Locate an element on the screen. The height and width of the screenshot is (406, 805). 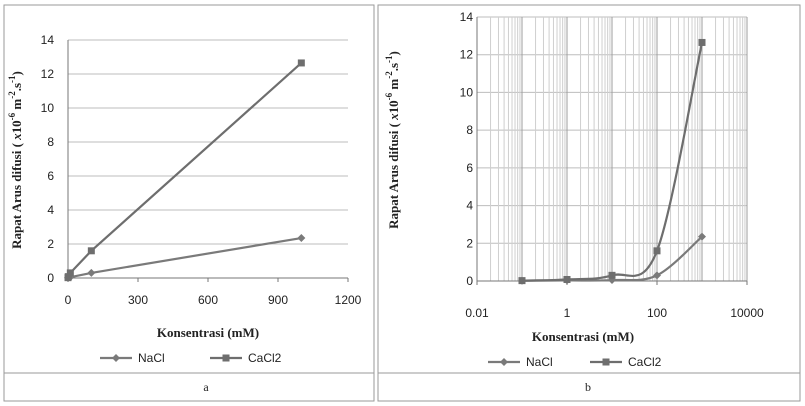
legend-b: NaCl CaCl2 is located at coordinates (575, 362).